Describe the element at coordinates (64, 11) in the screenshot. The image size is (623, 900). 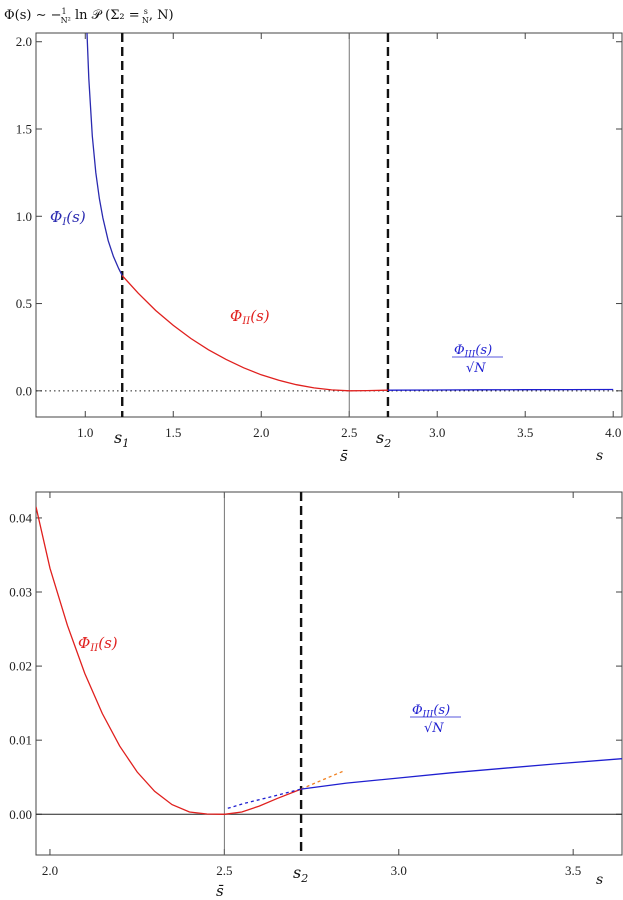
I see `title-frac-num: 1` at that location.